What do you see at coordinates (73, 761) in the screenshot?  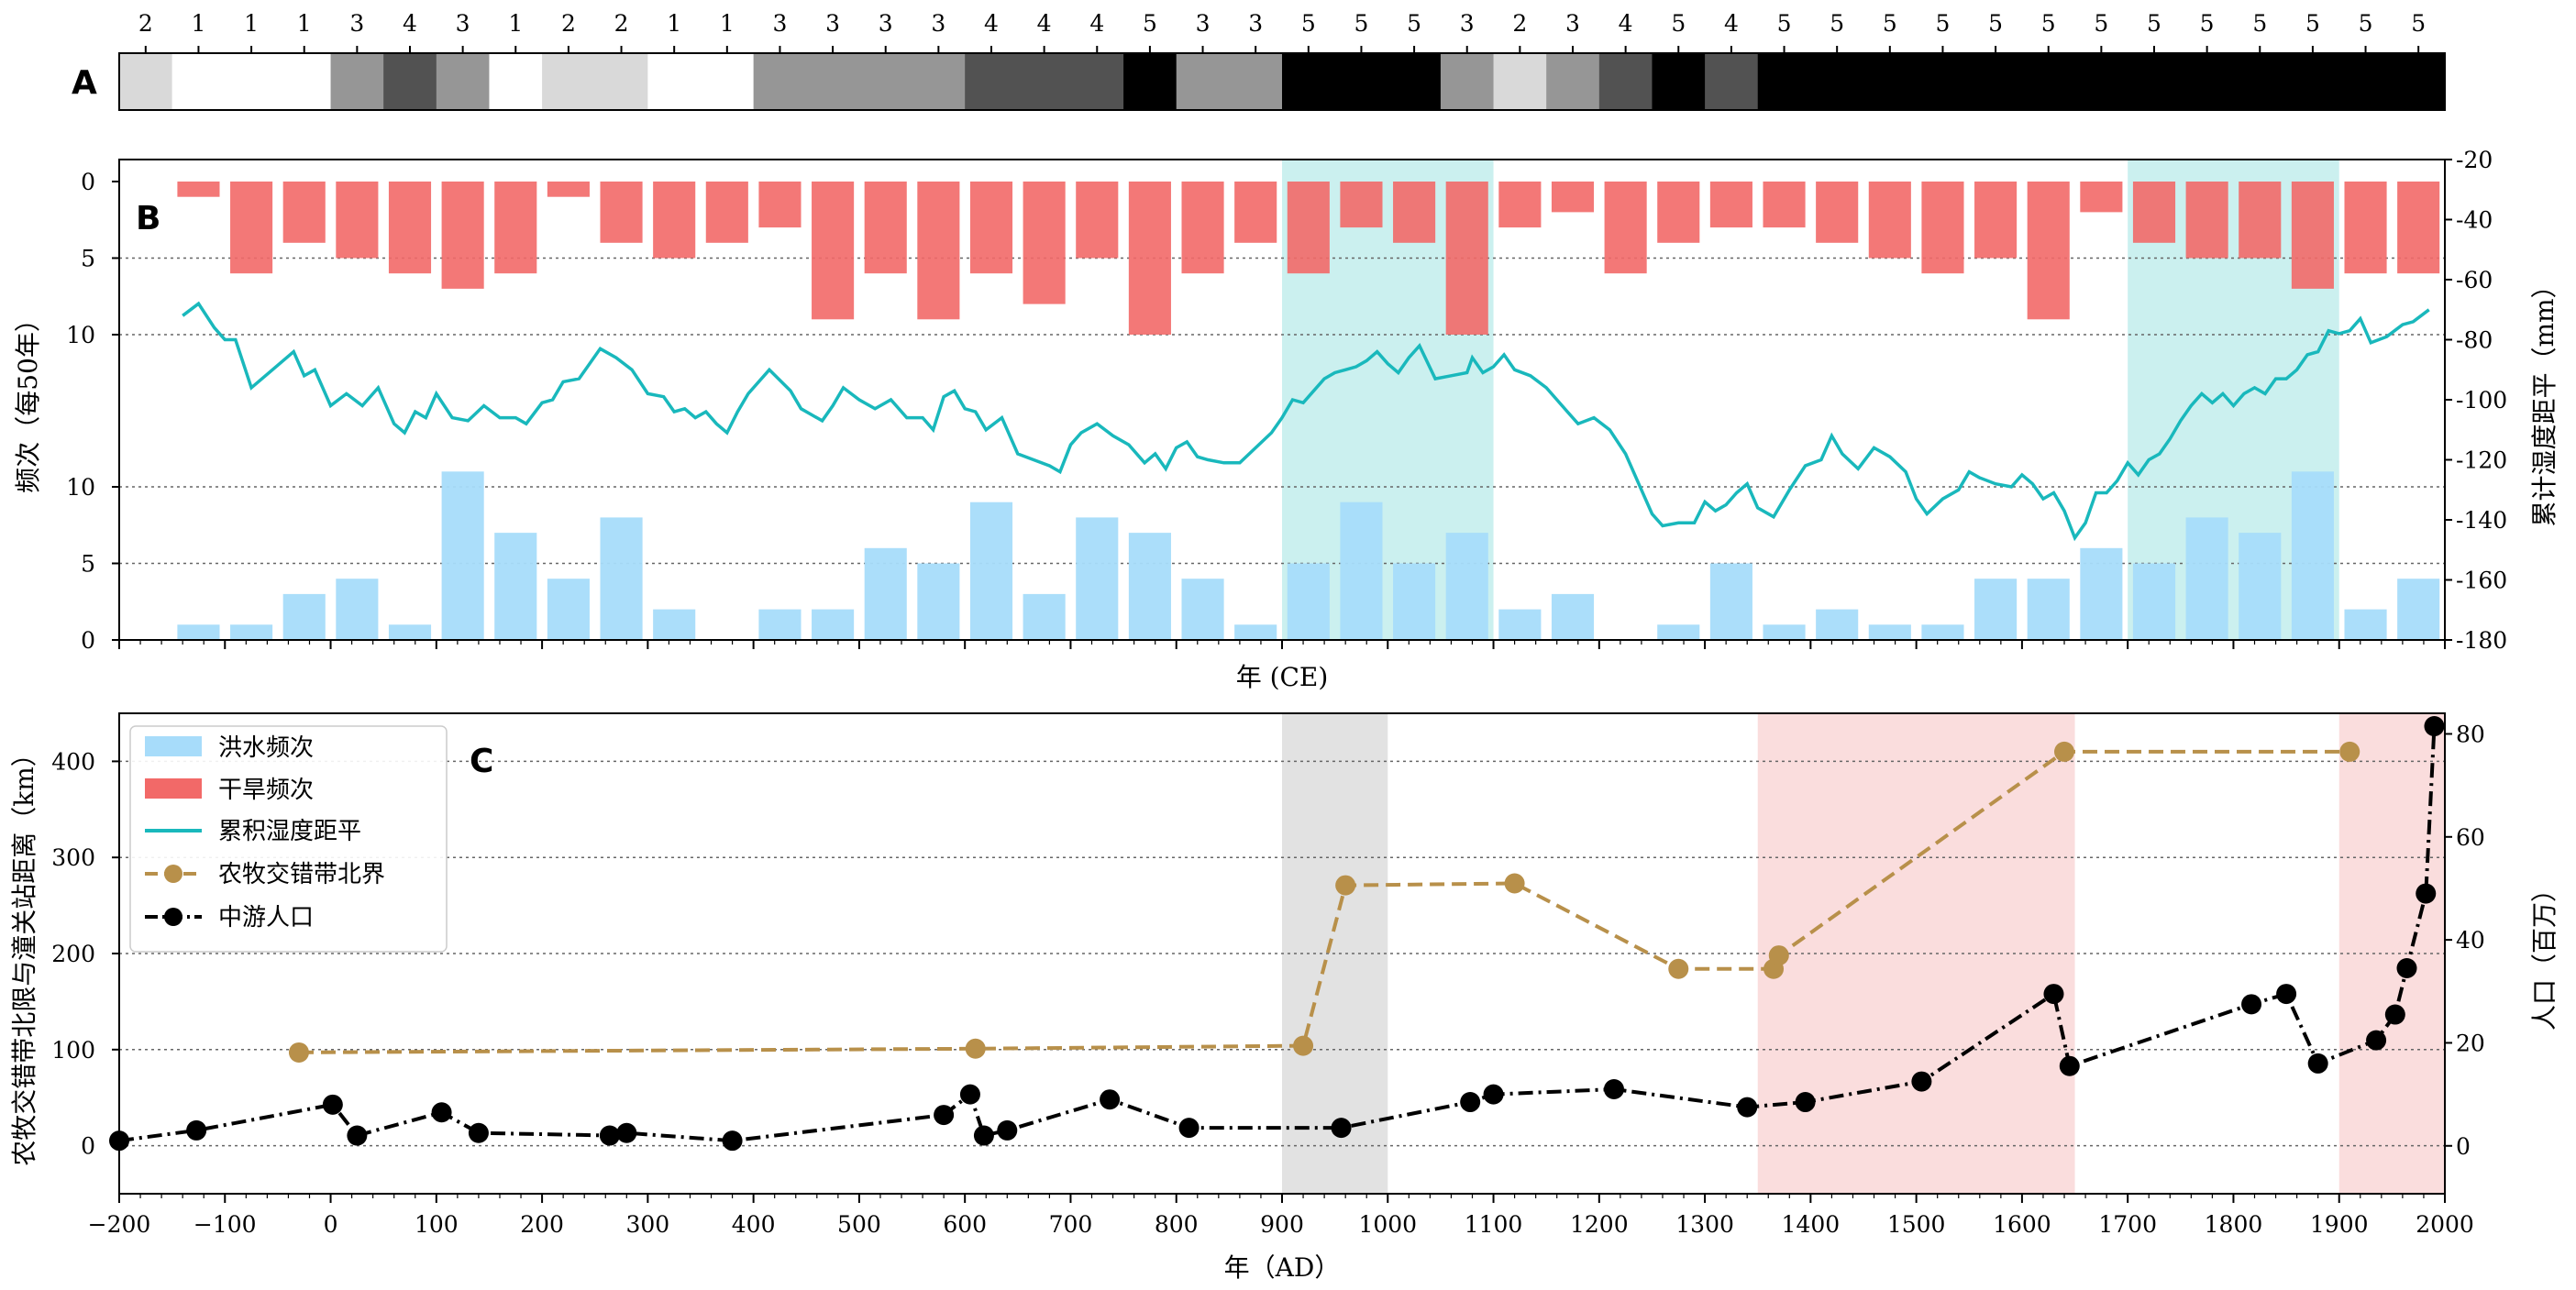 I see `y-tick-label-left: 400` at bounding box center [73, 761].